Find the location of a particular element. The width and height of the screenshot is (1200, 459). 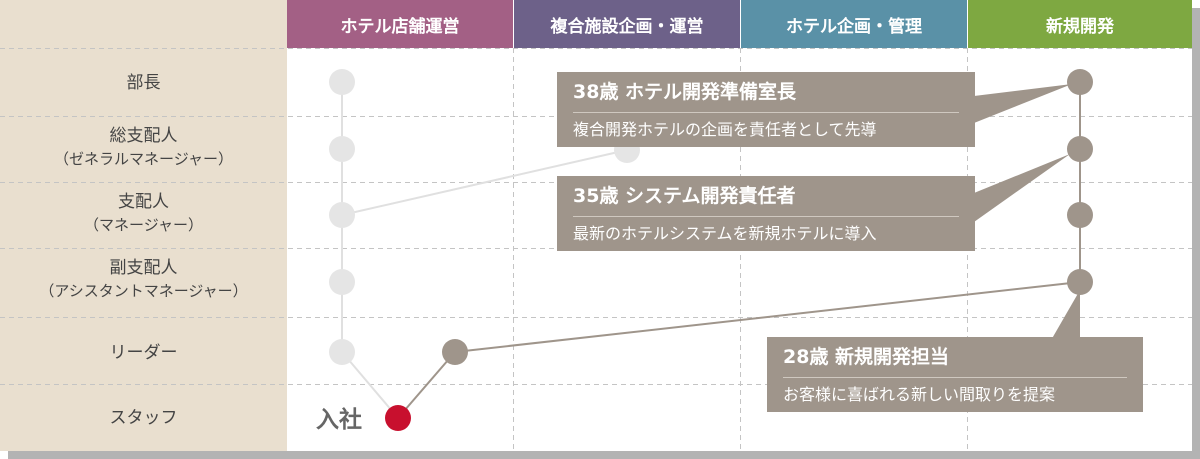

row-label-text: スタッフ is located at coordinates (143, 418).